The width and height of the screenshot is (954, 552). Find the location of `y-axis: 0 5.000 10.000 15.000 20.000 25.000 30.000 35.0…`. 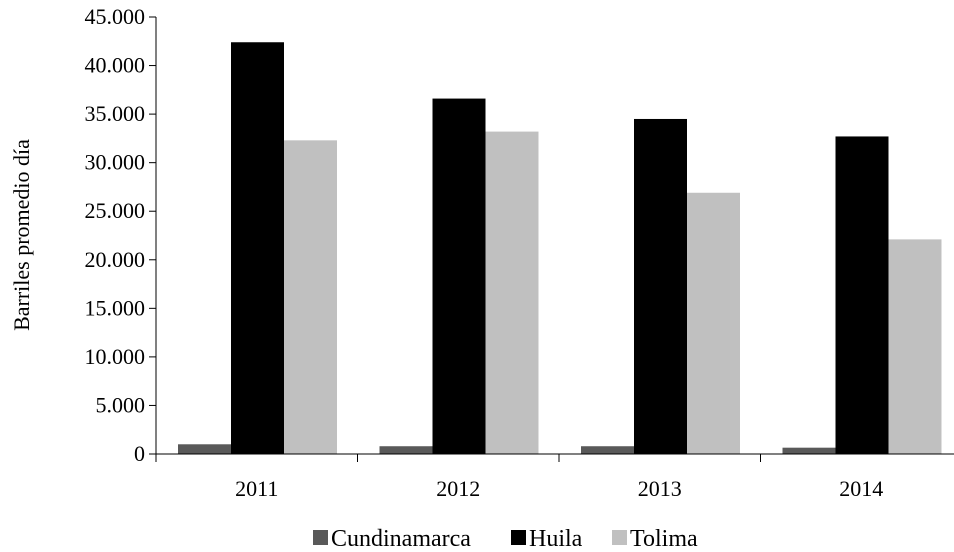

y-axis: 0 5.000 10.000 15.000 20.000 25.000 30.000 35.0… is located at coordinates (121, 235).